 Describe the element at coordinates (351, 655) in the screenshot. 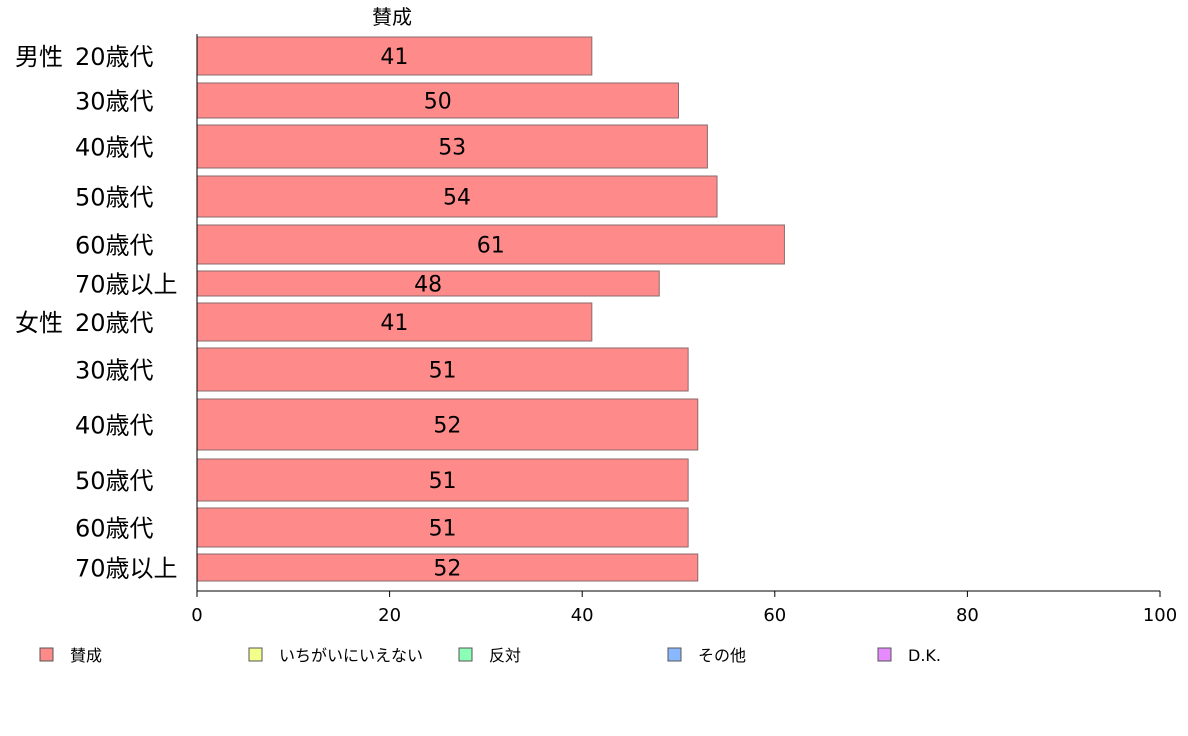

I see `legend-label: いちがいにいえない` at that location.